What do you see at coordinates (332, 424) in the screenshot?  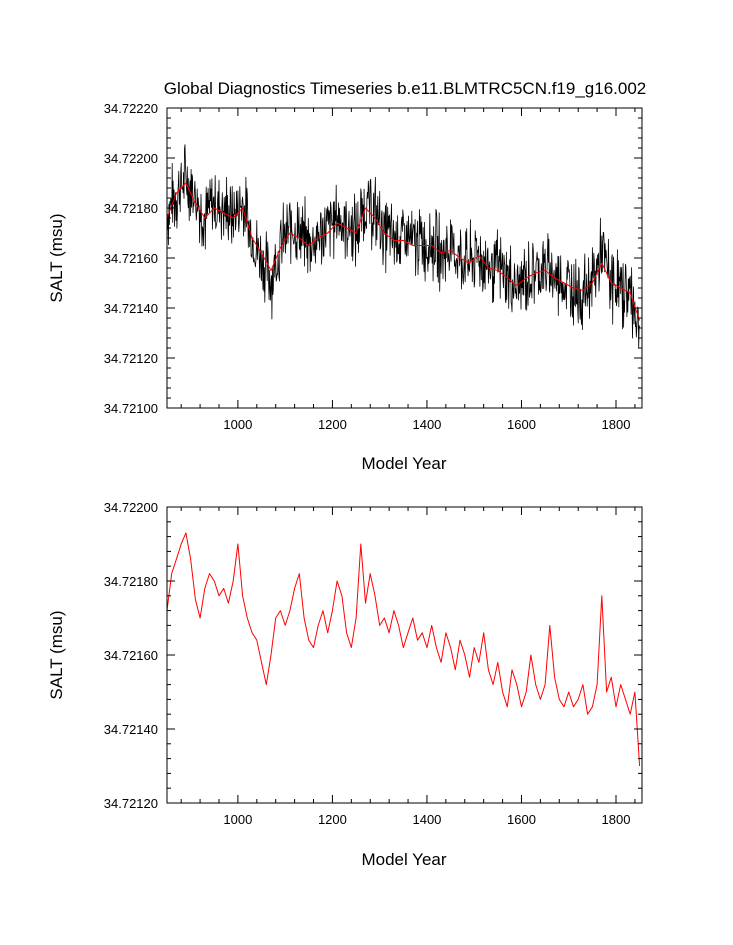 I see `top-chart-x-tick-label: 1200` at bounding box center [332, 424].